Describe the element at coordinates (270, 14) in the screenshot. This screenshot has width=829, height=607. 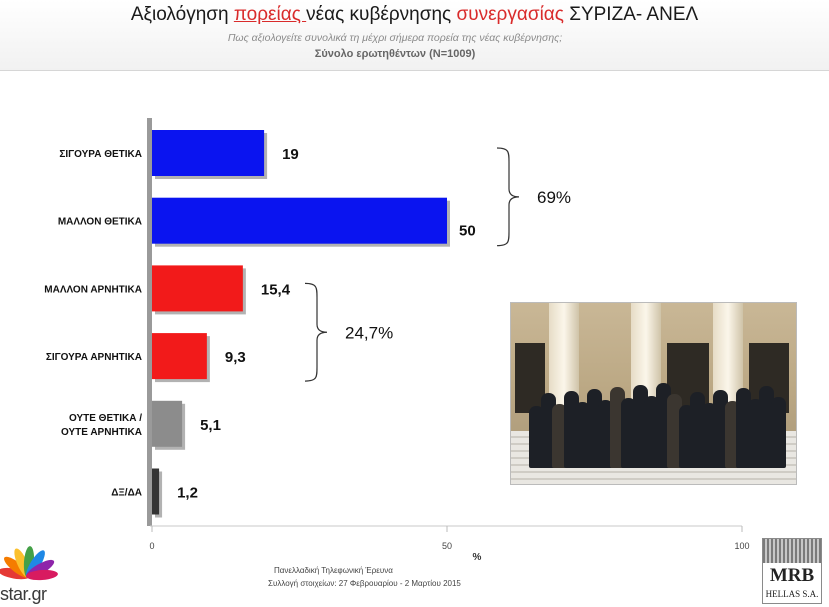
I see `title-highlight-1: πορείας` at that location.